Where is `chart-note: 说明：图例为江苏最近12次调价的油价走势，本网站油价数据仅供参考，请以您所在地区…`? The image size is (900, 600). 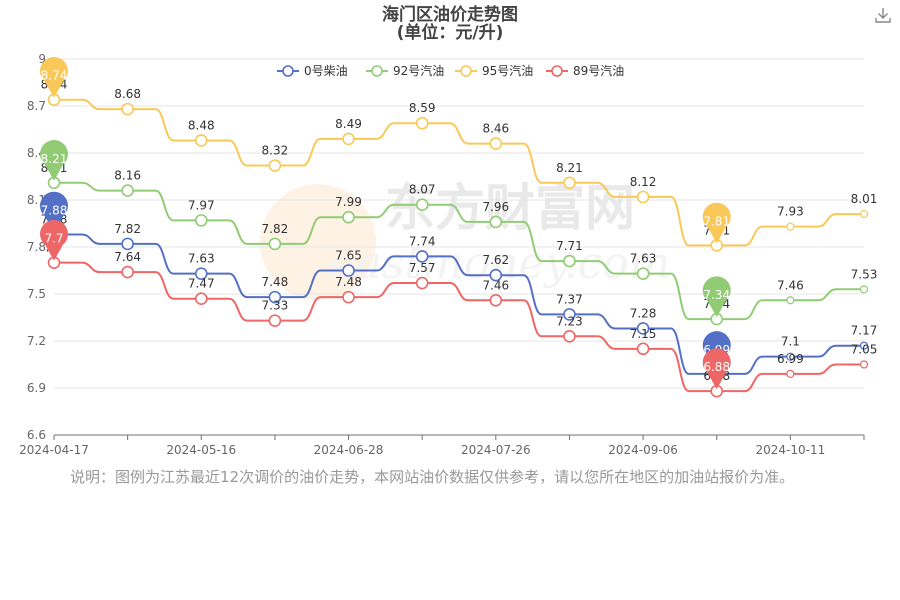
chart-note: 说明：图例为江苏最近12次调价的油价走势，本网站油价数据仅供参考，请以您所在地区… is located at coordinates (432, 477).